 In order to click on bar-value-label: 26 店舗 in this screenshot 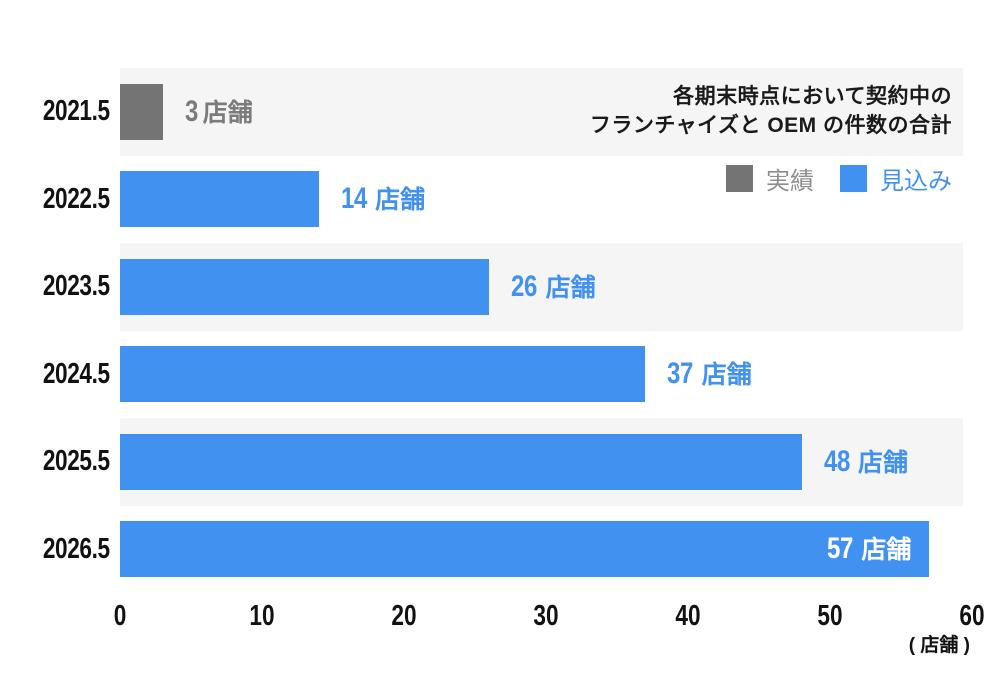, I will do `click(553, 286)`.